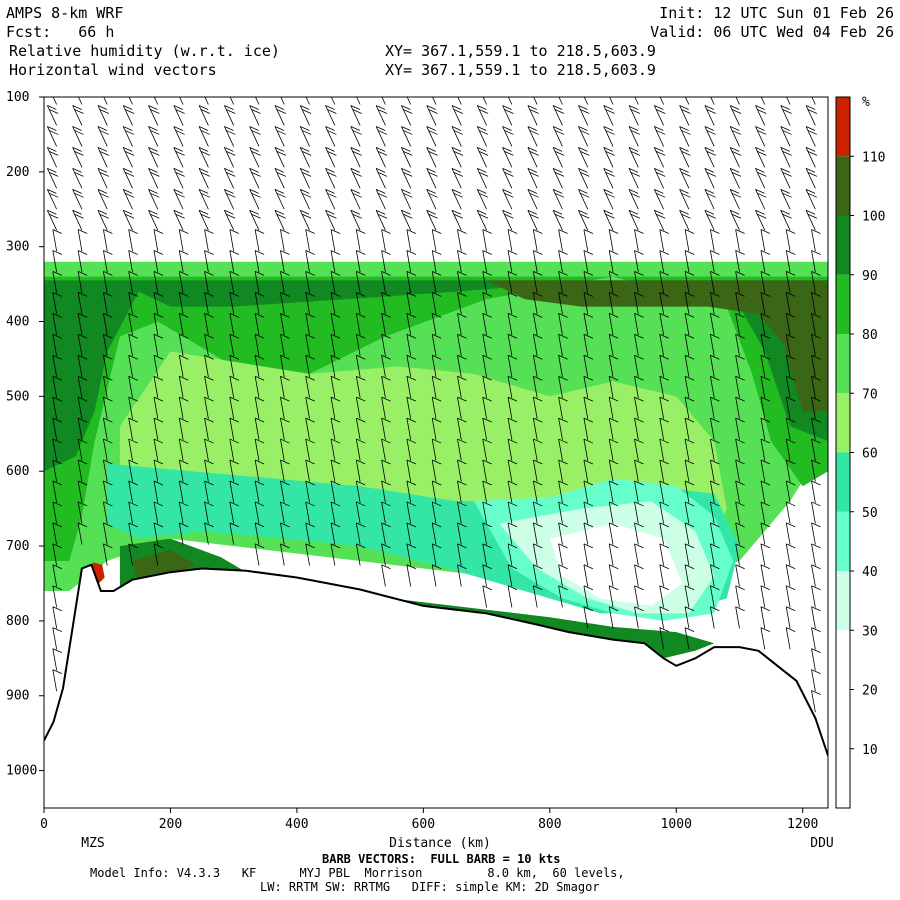  I want to click on field-label-wind: Horizontal wind vectors, so click(113, 70).